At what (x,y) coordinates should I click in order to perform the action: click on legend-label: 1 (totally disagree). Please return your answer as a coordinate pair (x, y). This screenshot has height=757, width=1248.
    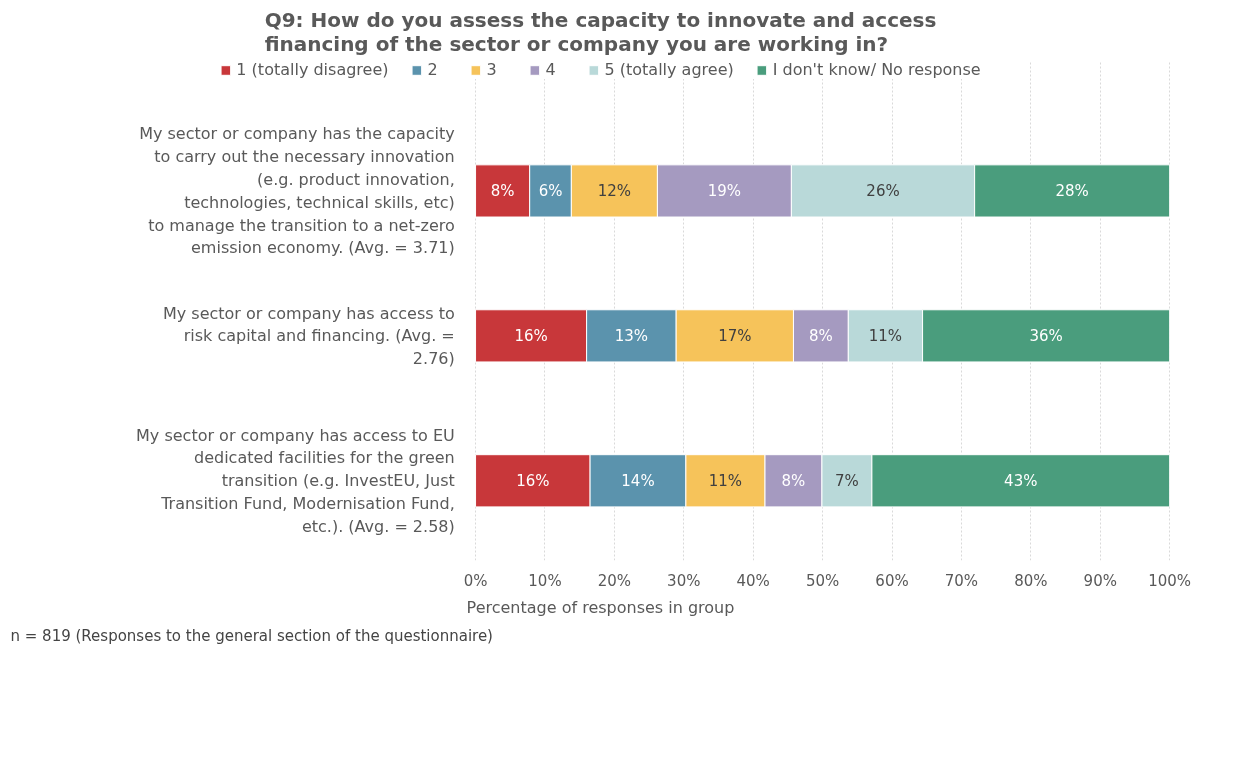
    Looking at the image, I should click on (312, 69).